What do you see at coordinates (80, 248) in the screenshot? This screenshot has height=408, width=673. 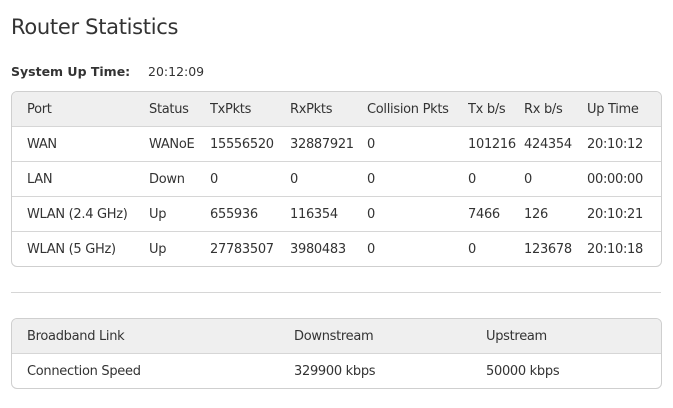 I see `table-cell: WLAN (5 GHz)` at bounding box center [80, 248].